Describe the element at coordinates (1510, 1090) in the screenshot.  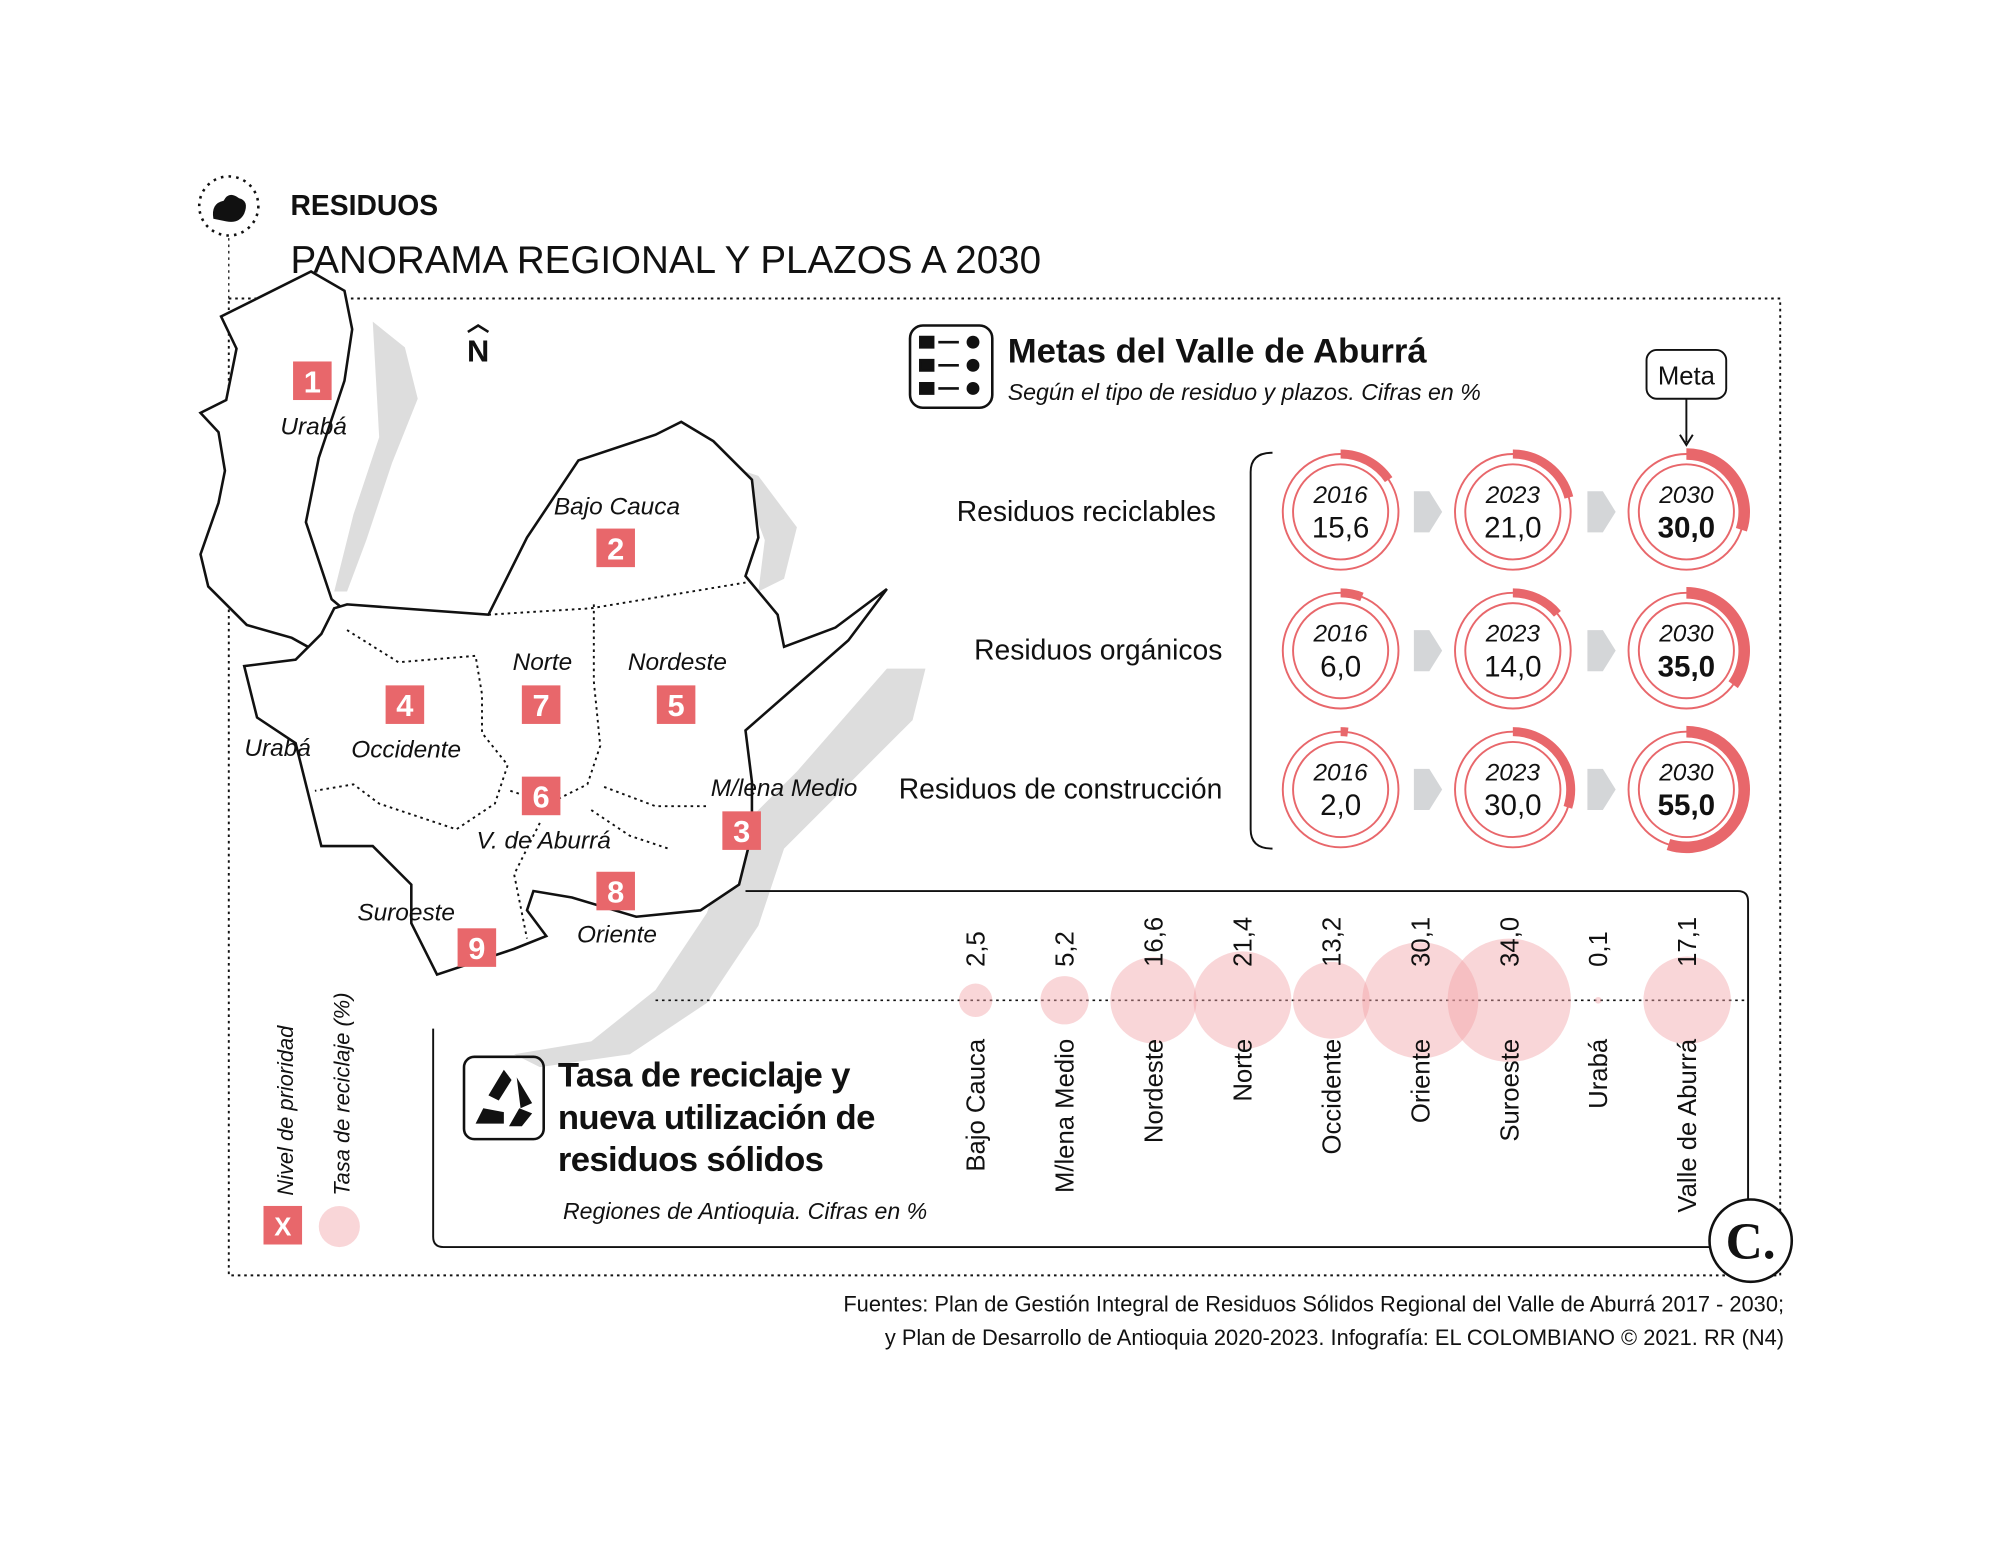
I see `category-label: Suroeste` at that location.